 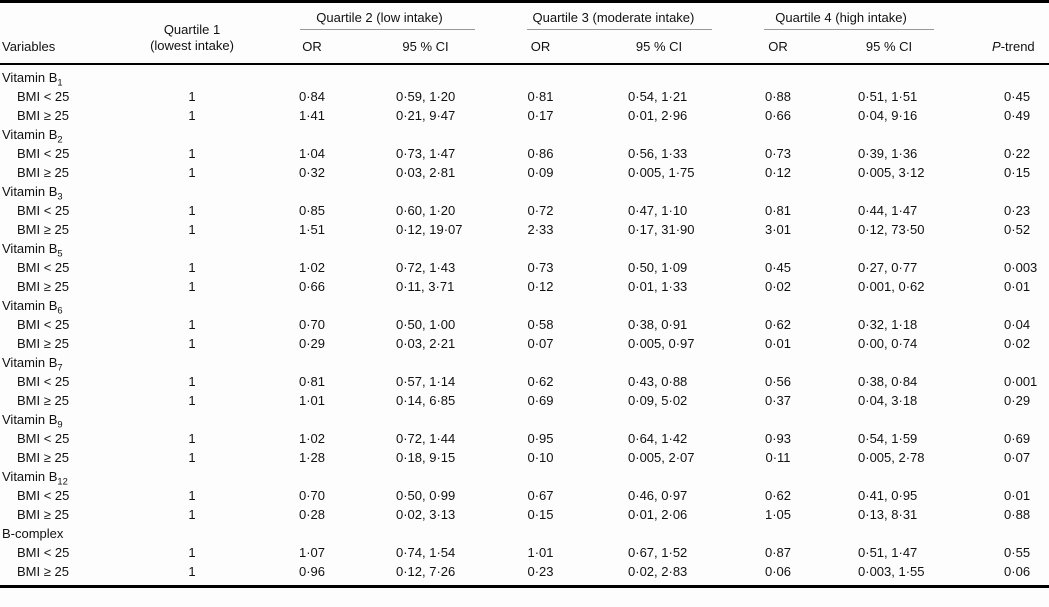 What do you see at coordinates (1017, 571) in the screenshot?
I see `cell-p-trend: 0·06` at bounding box center [1017, 571].